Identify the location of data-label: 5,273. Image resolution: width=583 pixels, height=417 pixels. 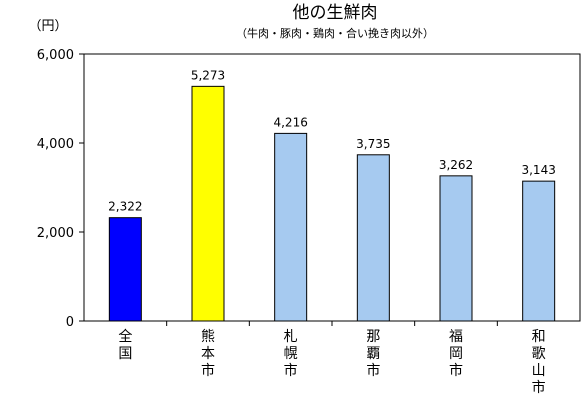
(208, 75).